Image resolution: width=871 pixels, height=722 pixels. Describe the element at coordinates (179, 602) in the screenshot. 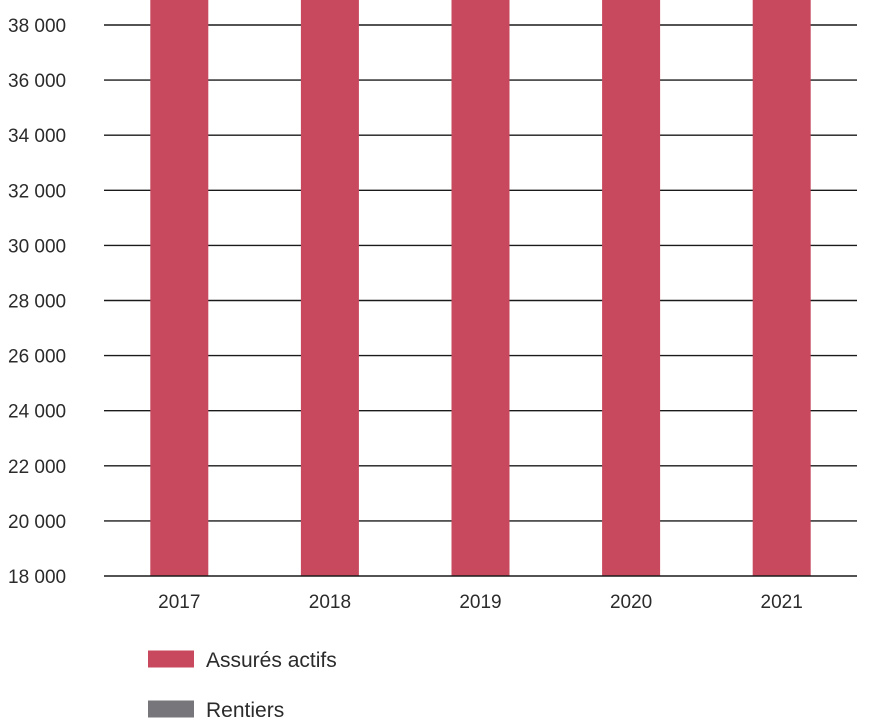

I see `x-tick-label: 2017` at that location.